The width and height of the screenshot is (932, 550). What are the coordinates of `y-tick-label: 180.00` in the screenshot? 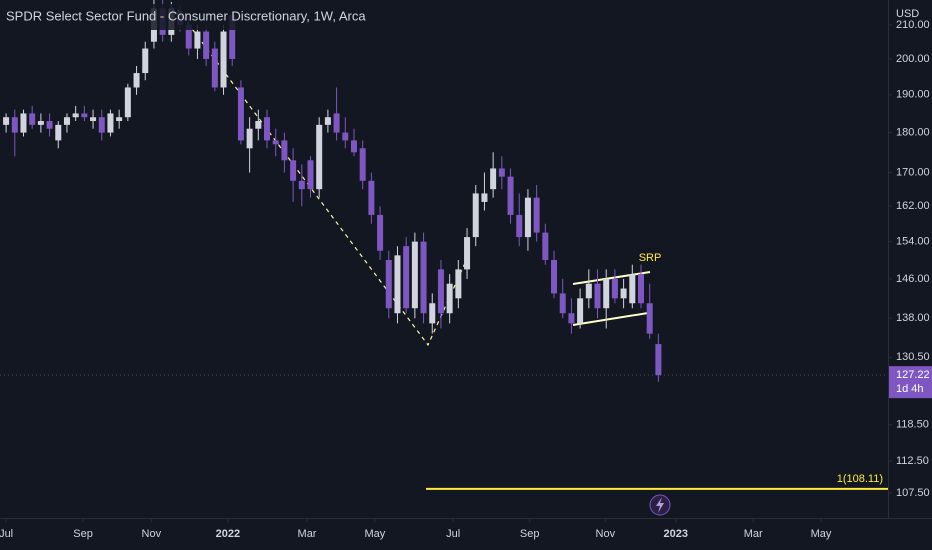 It's located at (913, 132).